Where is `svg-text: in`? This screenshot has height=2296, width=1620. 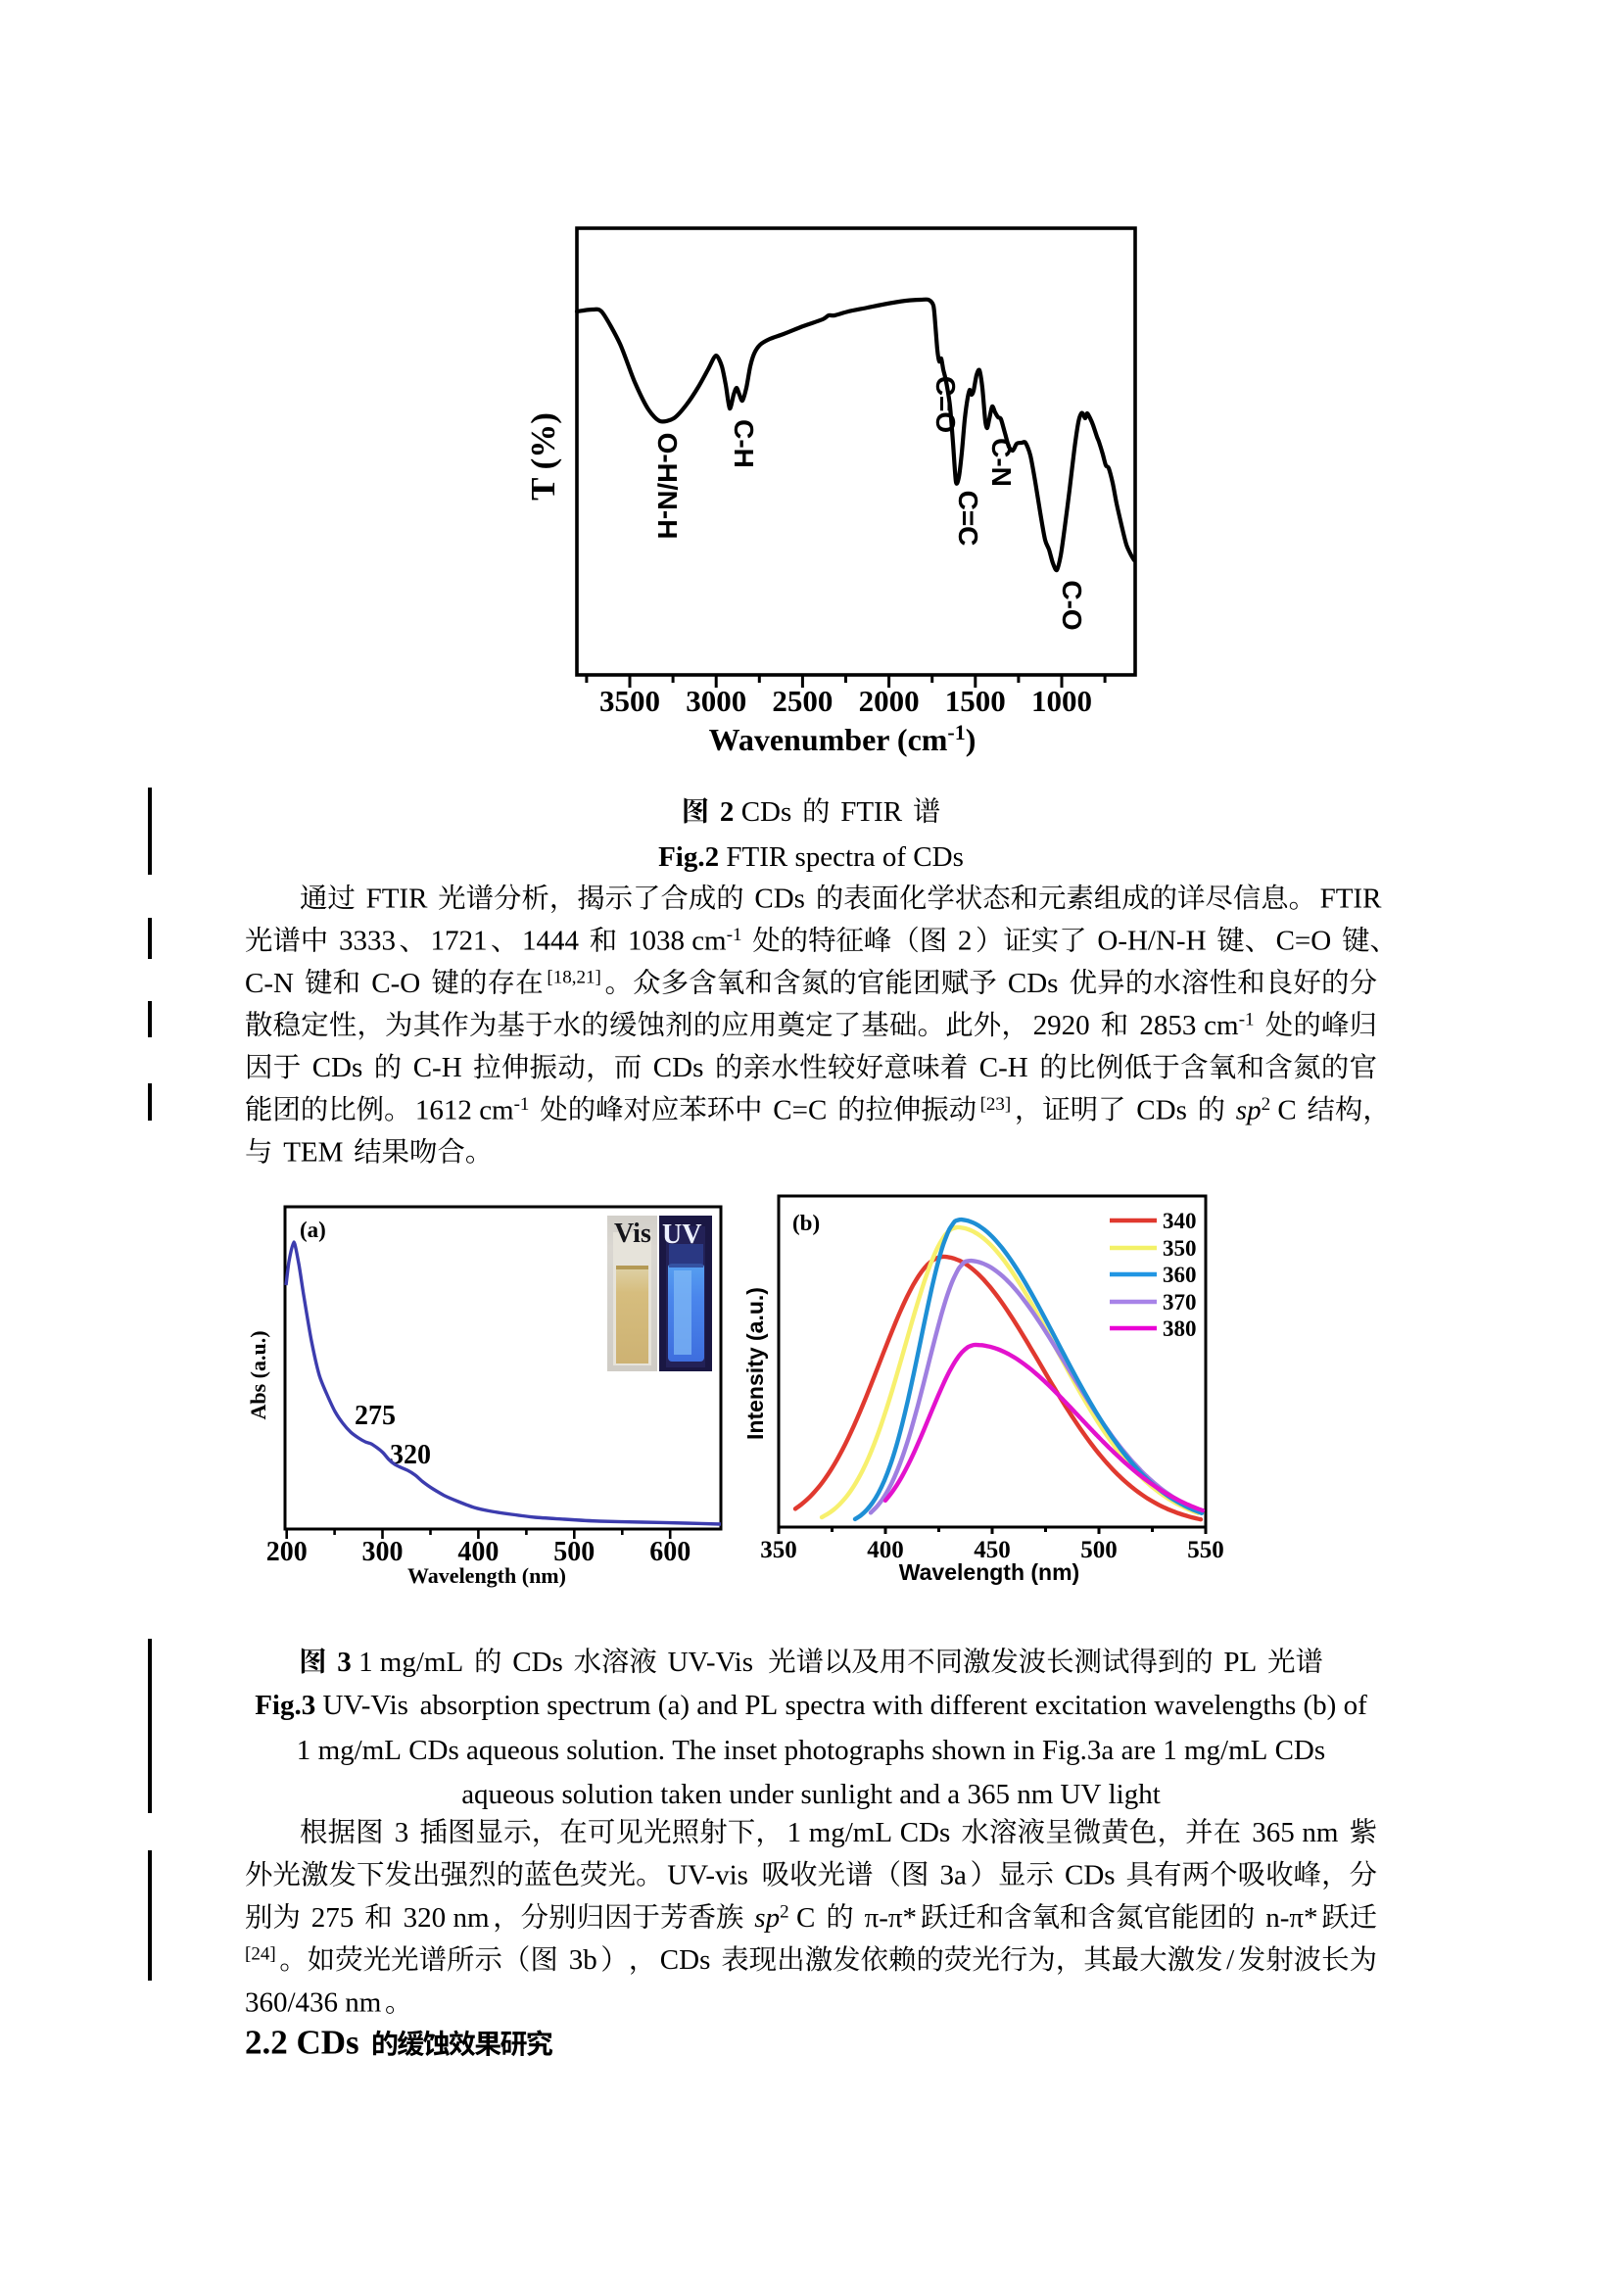 svg-text: in is located at coordinates (1024, 1751).